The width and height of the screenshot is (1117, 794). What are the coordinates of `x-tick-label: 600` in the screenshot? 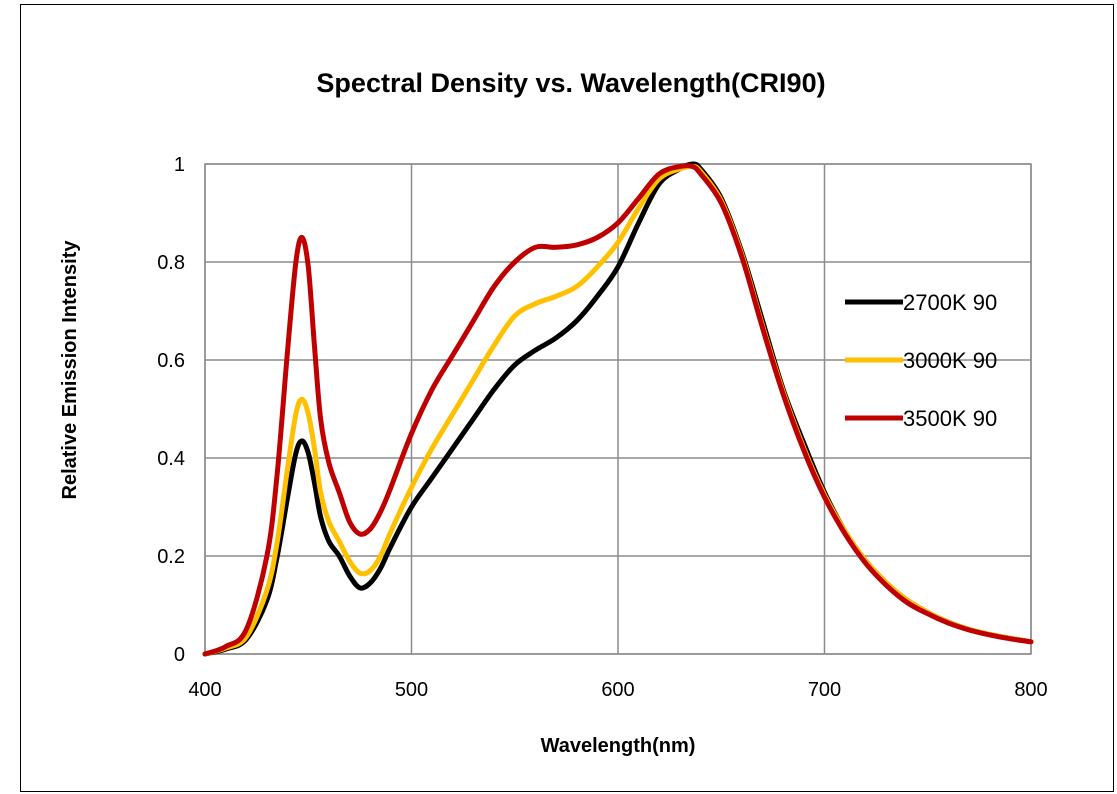 It's located at (617, 690).